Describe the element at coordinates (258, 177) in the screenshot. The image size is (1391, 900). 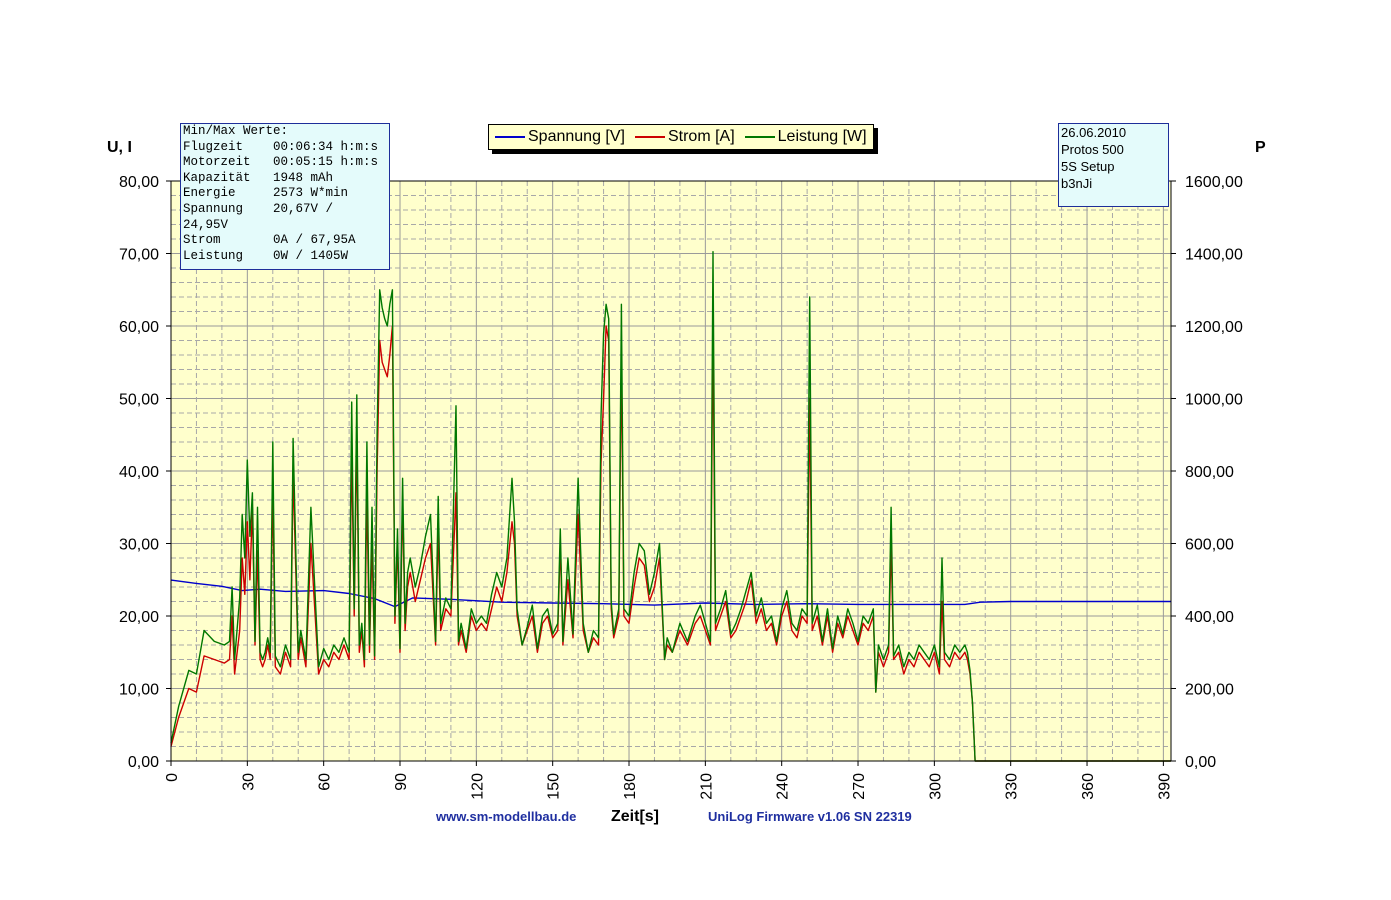
I see `info-line: Kapazität 1948 mAh` at that location.